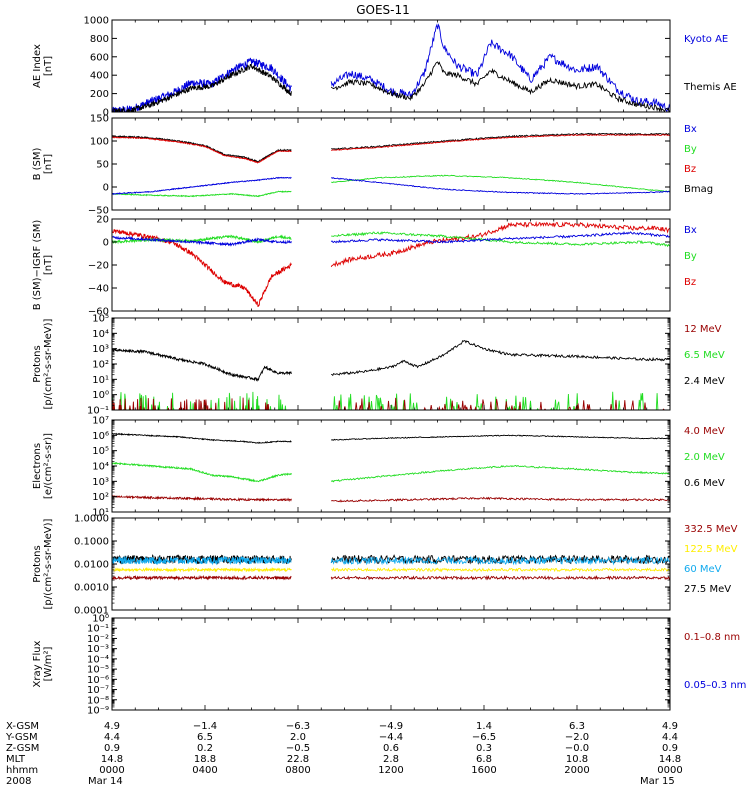 Image resolution: width=750 pixels, height=800 pixels. Describe the element at coordinates (48, 363) in the screenshot. I see `y-axis-label: [p/(cm²-s-sr-MeV)]` at that location.